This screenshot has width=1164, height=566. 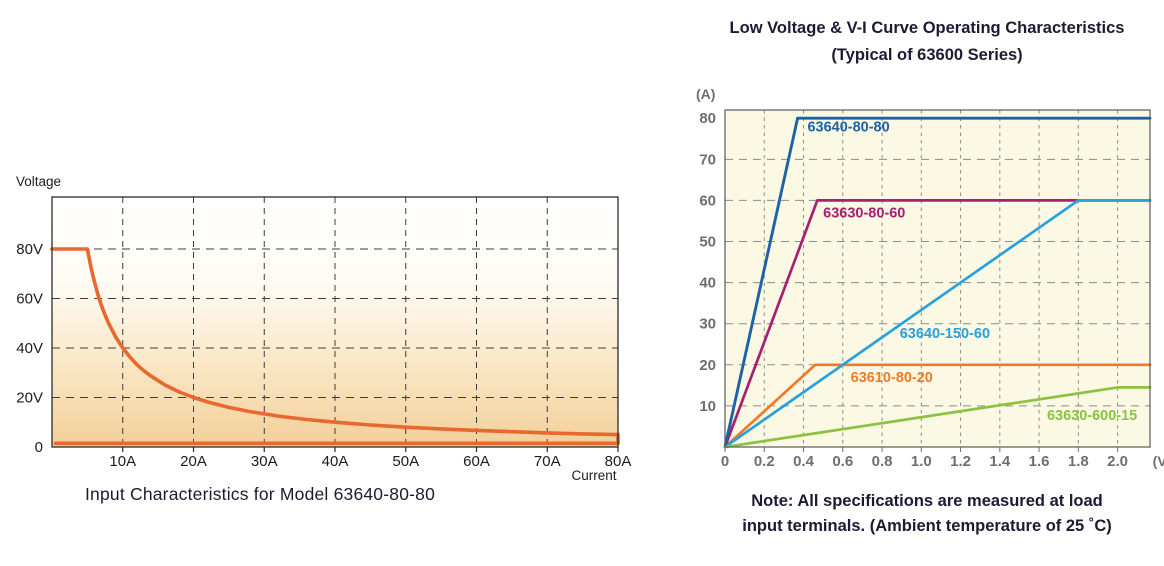 What do you see at coordinates (1000, 461) in the screenshot?
I see `x-tick-label: 1.4` at bounding box center [1000, 461].